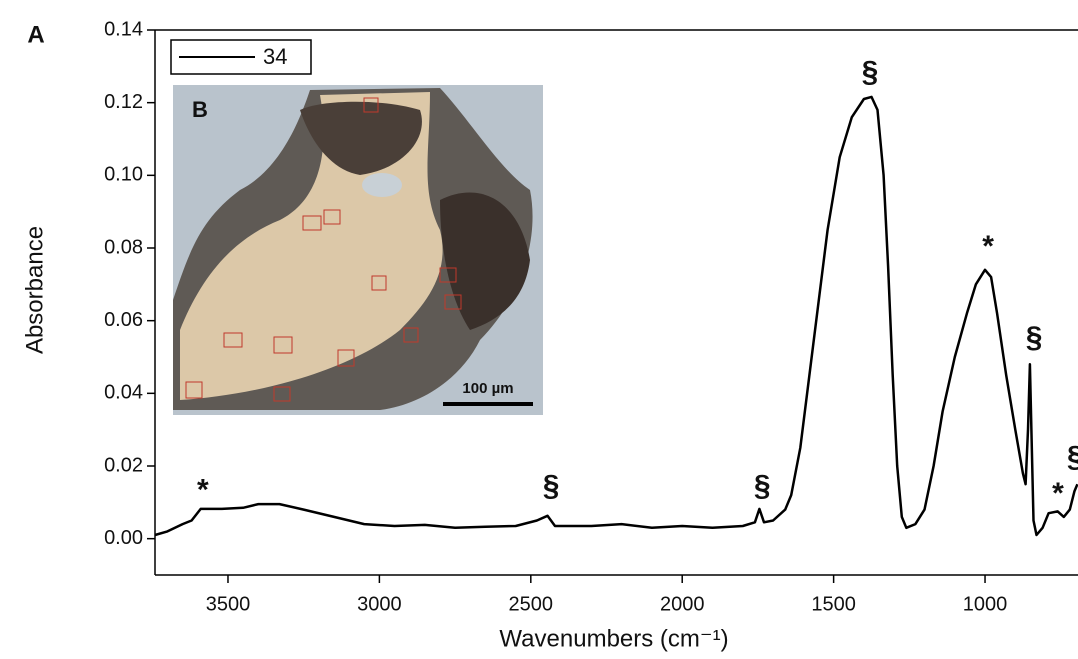 The width and height of the screenshot is (1078, 659). I want to click on x-tick-label: 1500, so click(833, 604).